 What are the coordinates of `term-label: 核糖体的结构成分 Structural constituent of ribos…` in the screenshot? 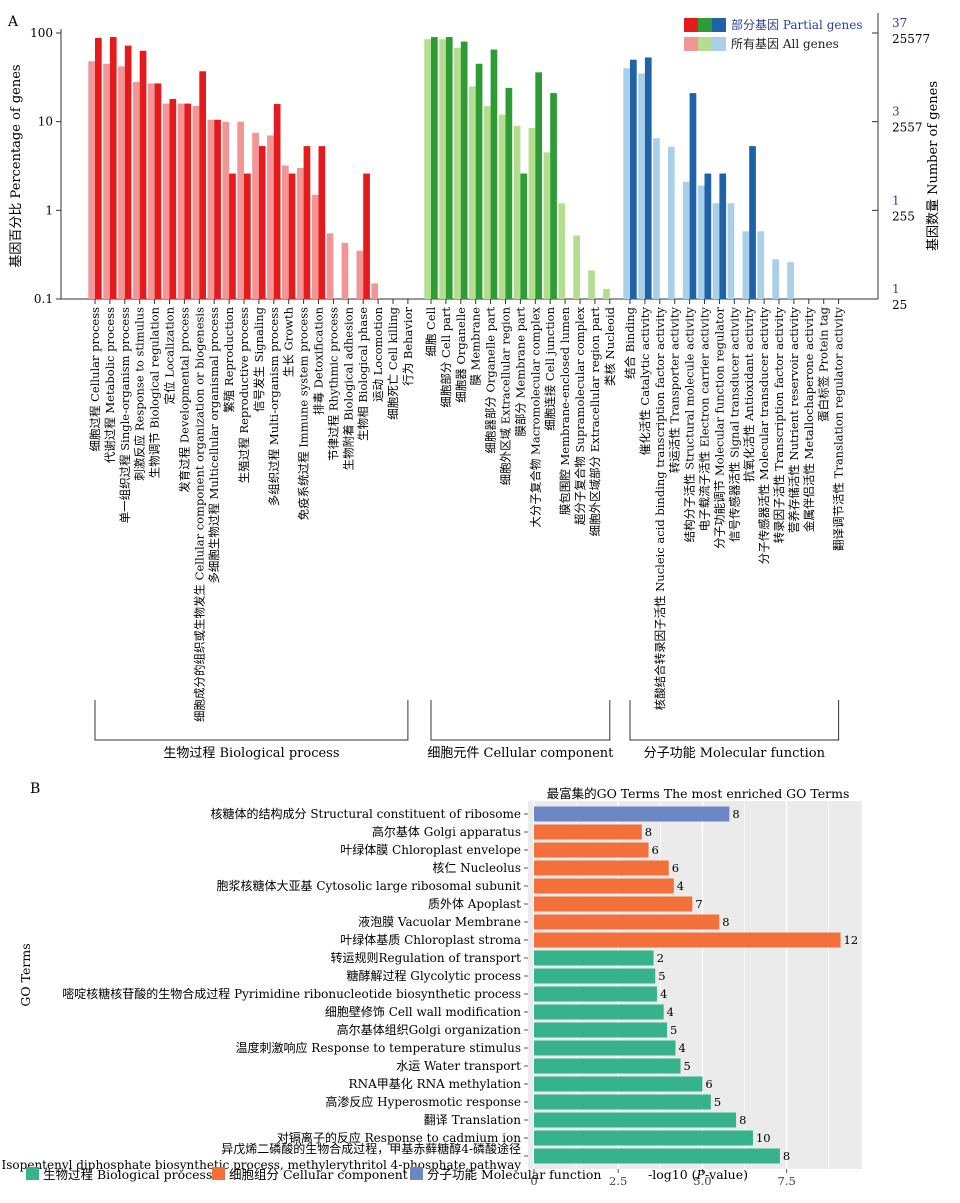 It's located at (366, 813).